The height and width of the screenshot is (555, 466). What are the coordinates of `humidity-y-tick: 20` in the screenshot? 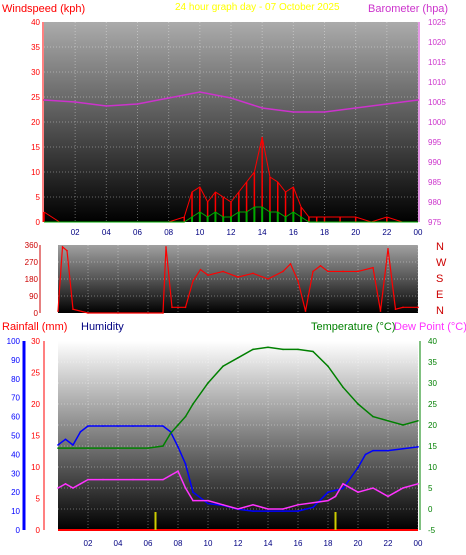 It's located at (15, 492).